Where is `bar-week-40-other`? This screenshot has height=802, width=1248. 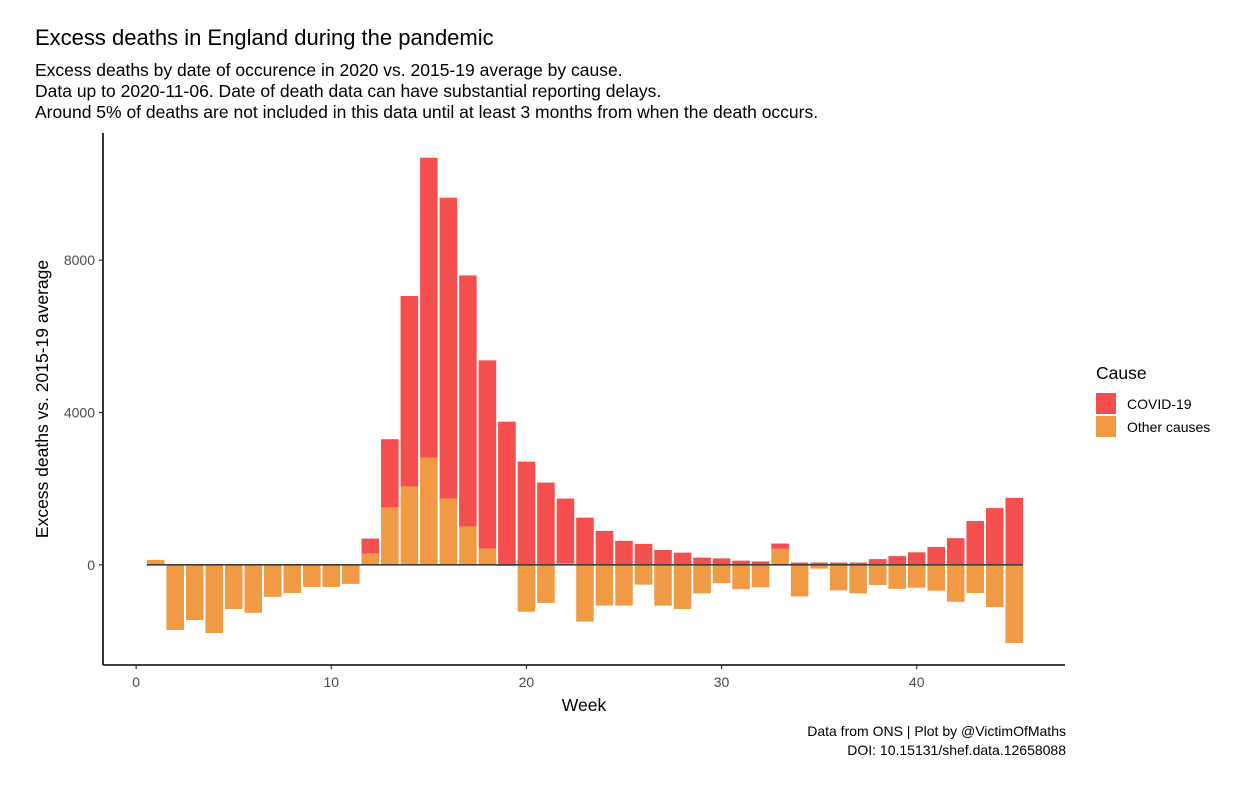 bar-week-40-other is located at coordinates (916, 576).